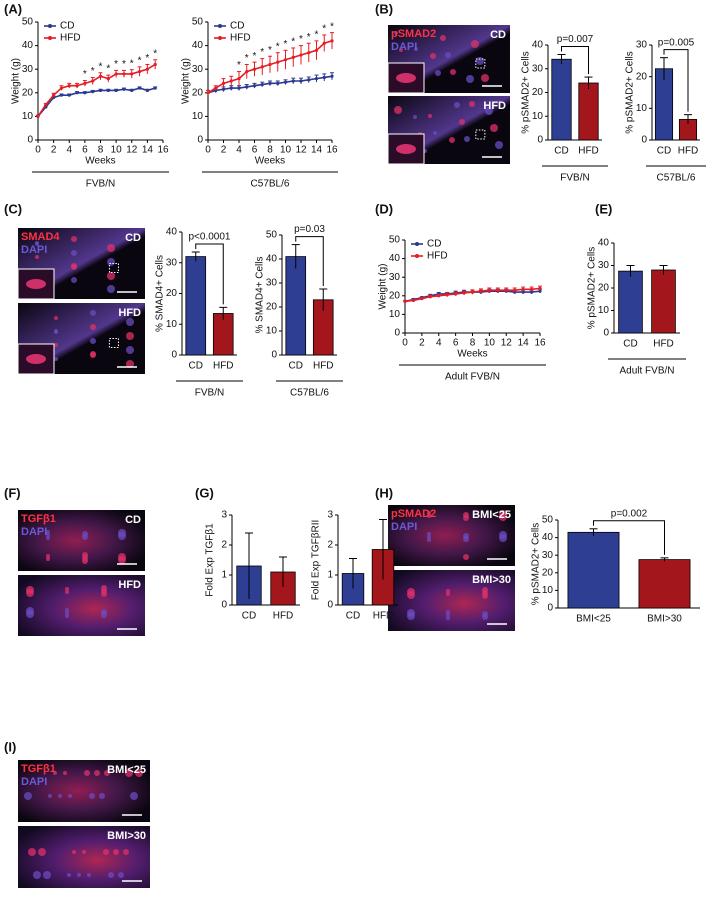 The width and height of the screenshot is (709, 898). I want to click on x-tick-label: 10, so click(490, 343).